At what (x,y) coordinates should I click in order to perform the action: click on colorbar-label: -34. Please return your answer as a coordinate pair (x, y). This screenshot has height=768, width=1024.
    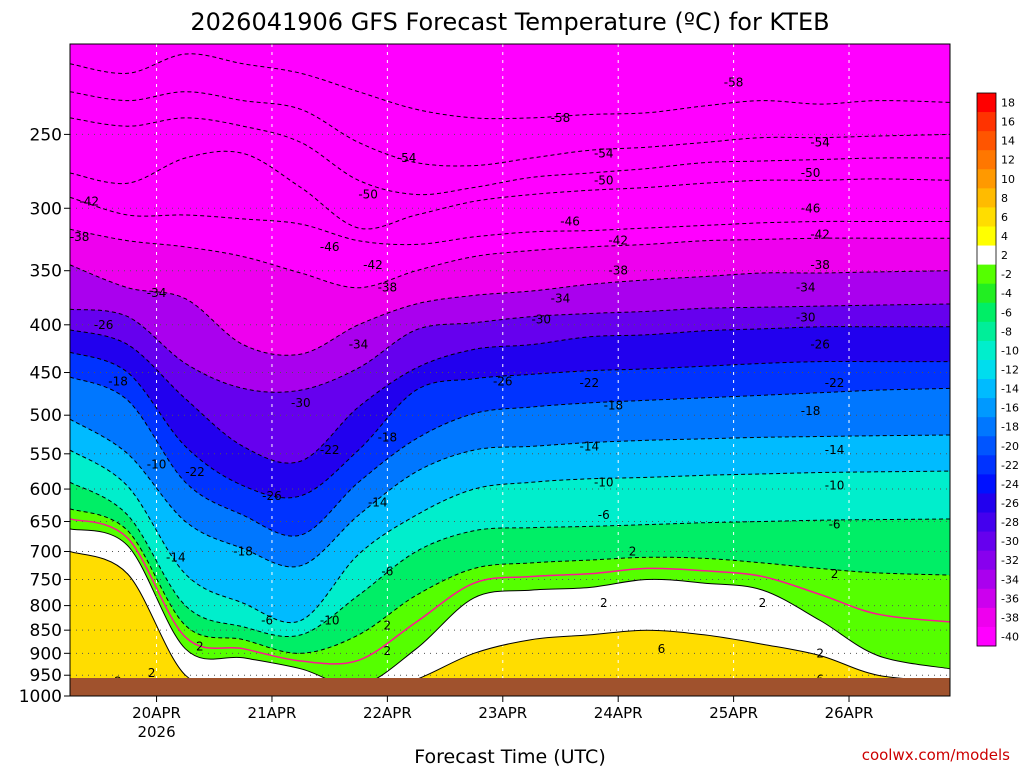
    Looking at the image, I should click on (1010, 579).